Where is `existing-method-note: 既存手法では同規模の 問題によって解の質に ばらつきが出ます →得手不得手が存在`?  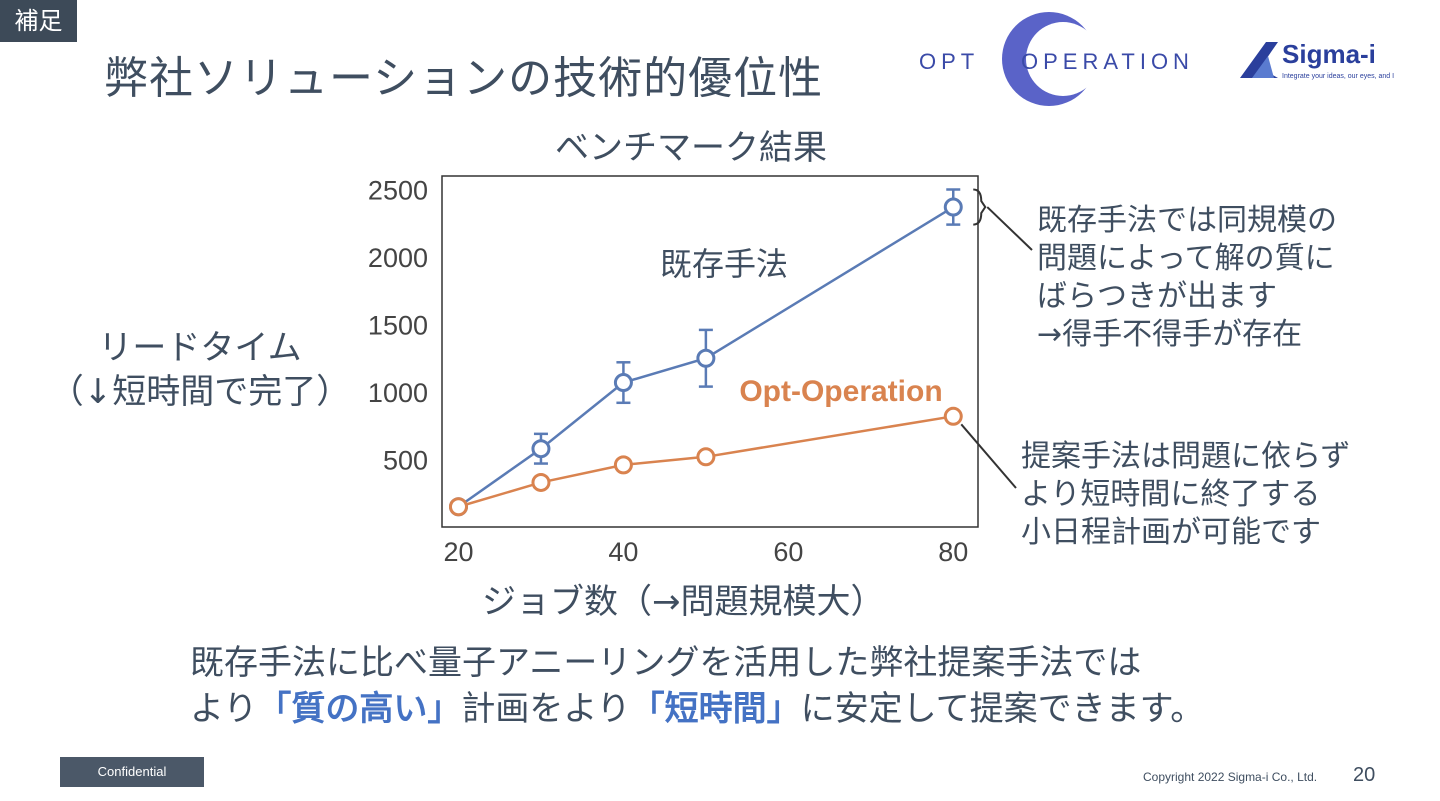
existing-method-note: 既存手法では同規模の 問題によって解の質に ばらつきが出ます →得手不得手が存在 is located at coordinates (1187, 278).